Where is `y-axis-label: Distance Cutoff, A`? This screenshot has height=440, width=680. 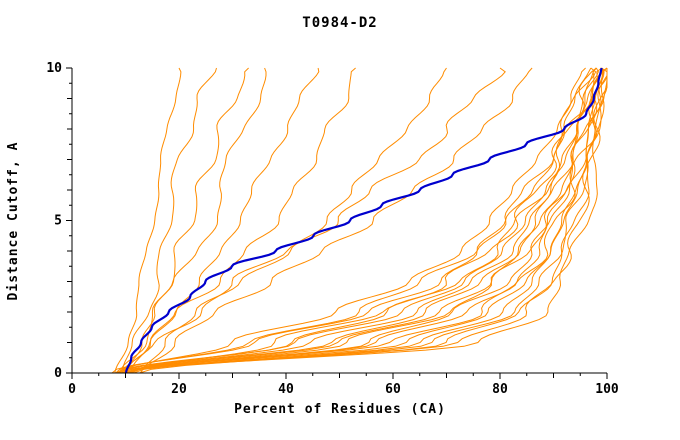
y-axis-label: Distance Cutoff, A is located at coordinates (13, 221).